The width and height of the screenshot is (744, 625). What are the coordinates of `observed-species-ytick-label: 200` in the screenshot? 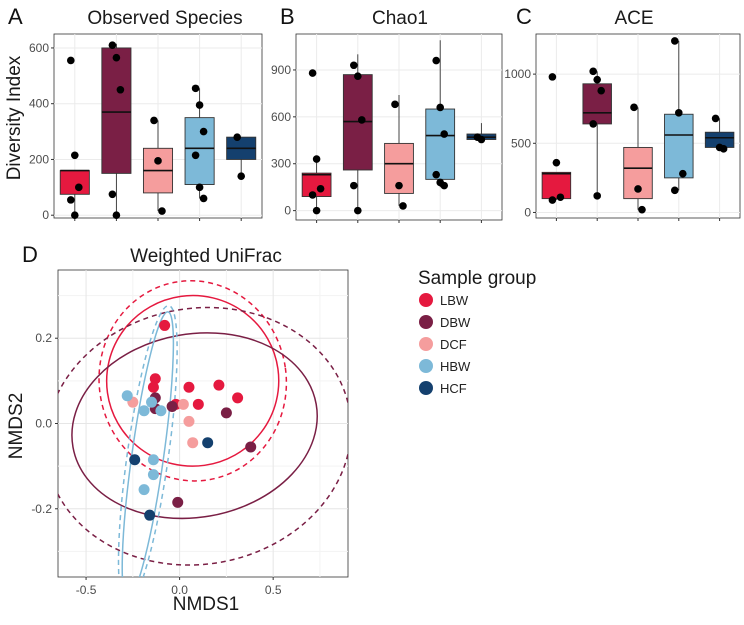 It's located at (39, 159).